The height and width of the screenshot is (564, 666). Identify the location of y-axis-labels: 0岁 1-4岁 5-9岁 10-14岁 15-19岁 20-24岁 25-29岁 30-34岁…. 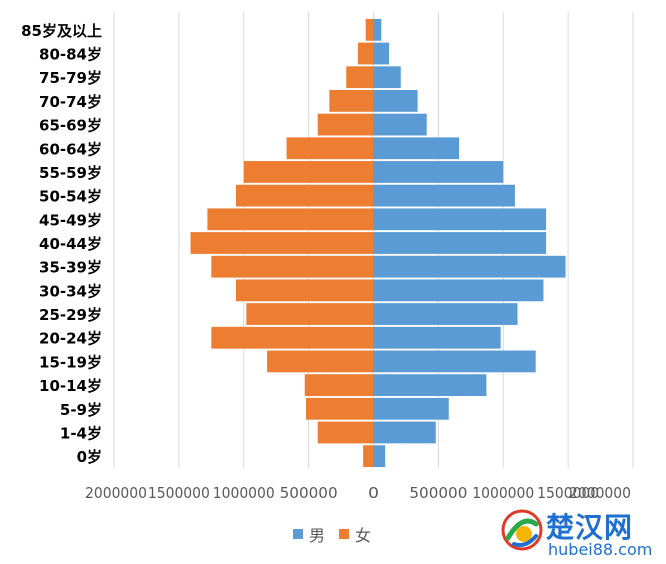
(61, 244).